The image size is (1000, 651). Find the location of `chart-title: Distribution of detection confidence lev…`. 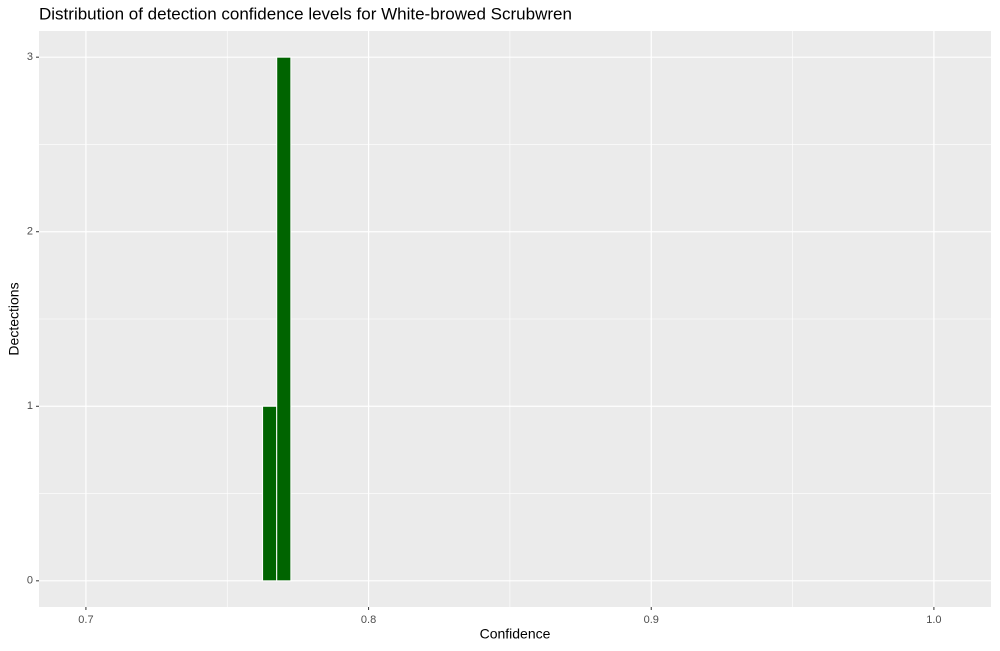

chart-title: Distribution of detection confidence lev… is located at coordinates (305, 13).